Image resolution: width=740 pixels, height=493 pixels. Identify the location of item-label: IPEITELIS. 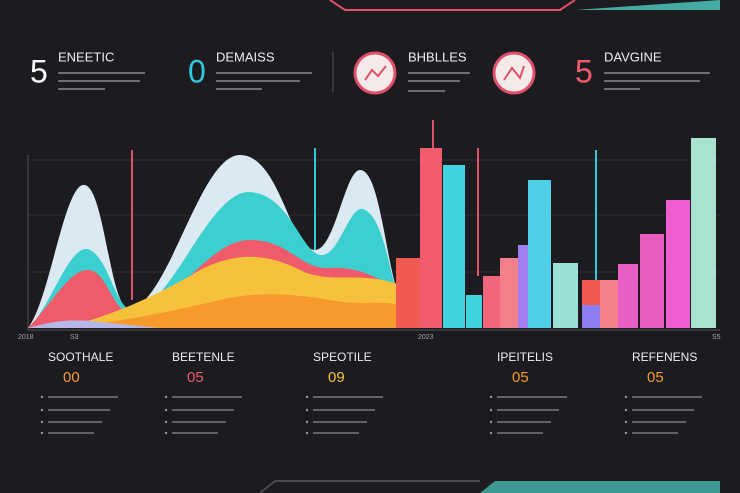
(525, 357).